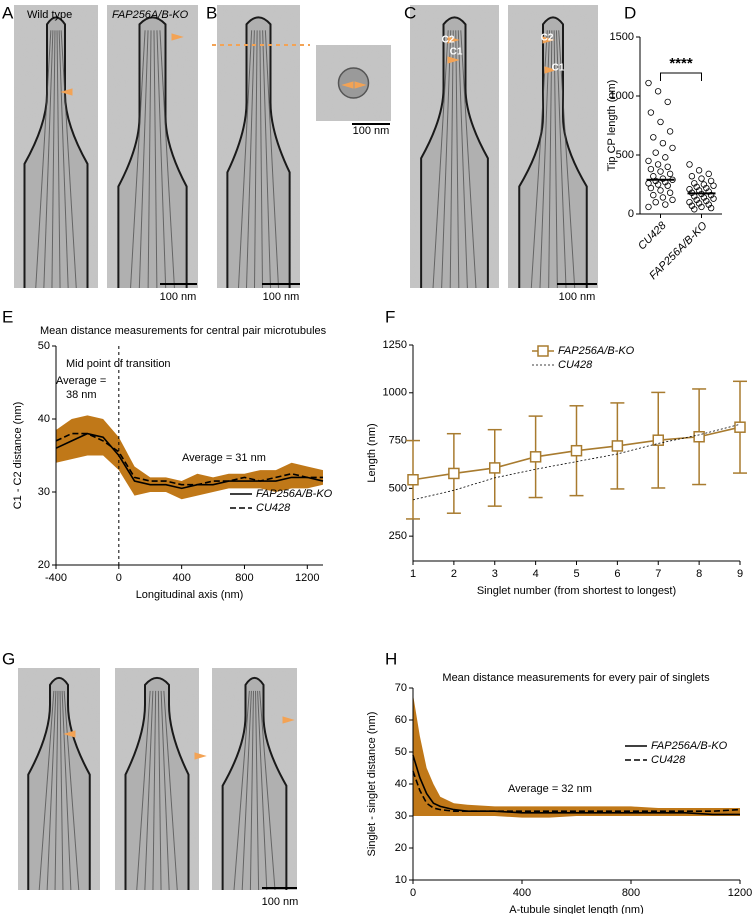  I want to click on y-tick-label: 1000, so click(622, 96).